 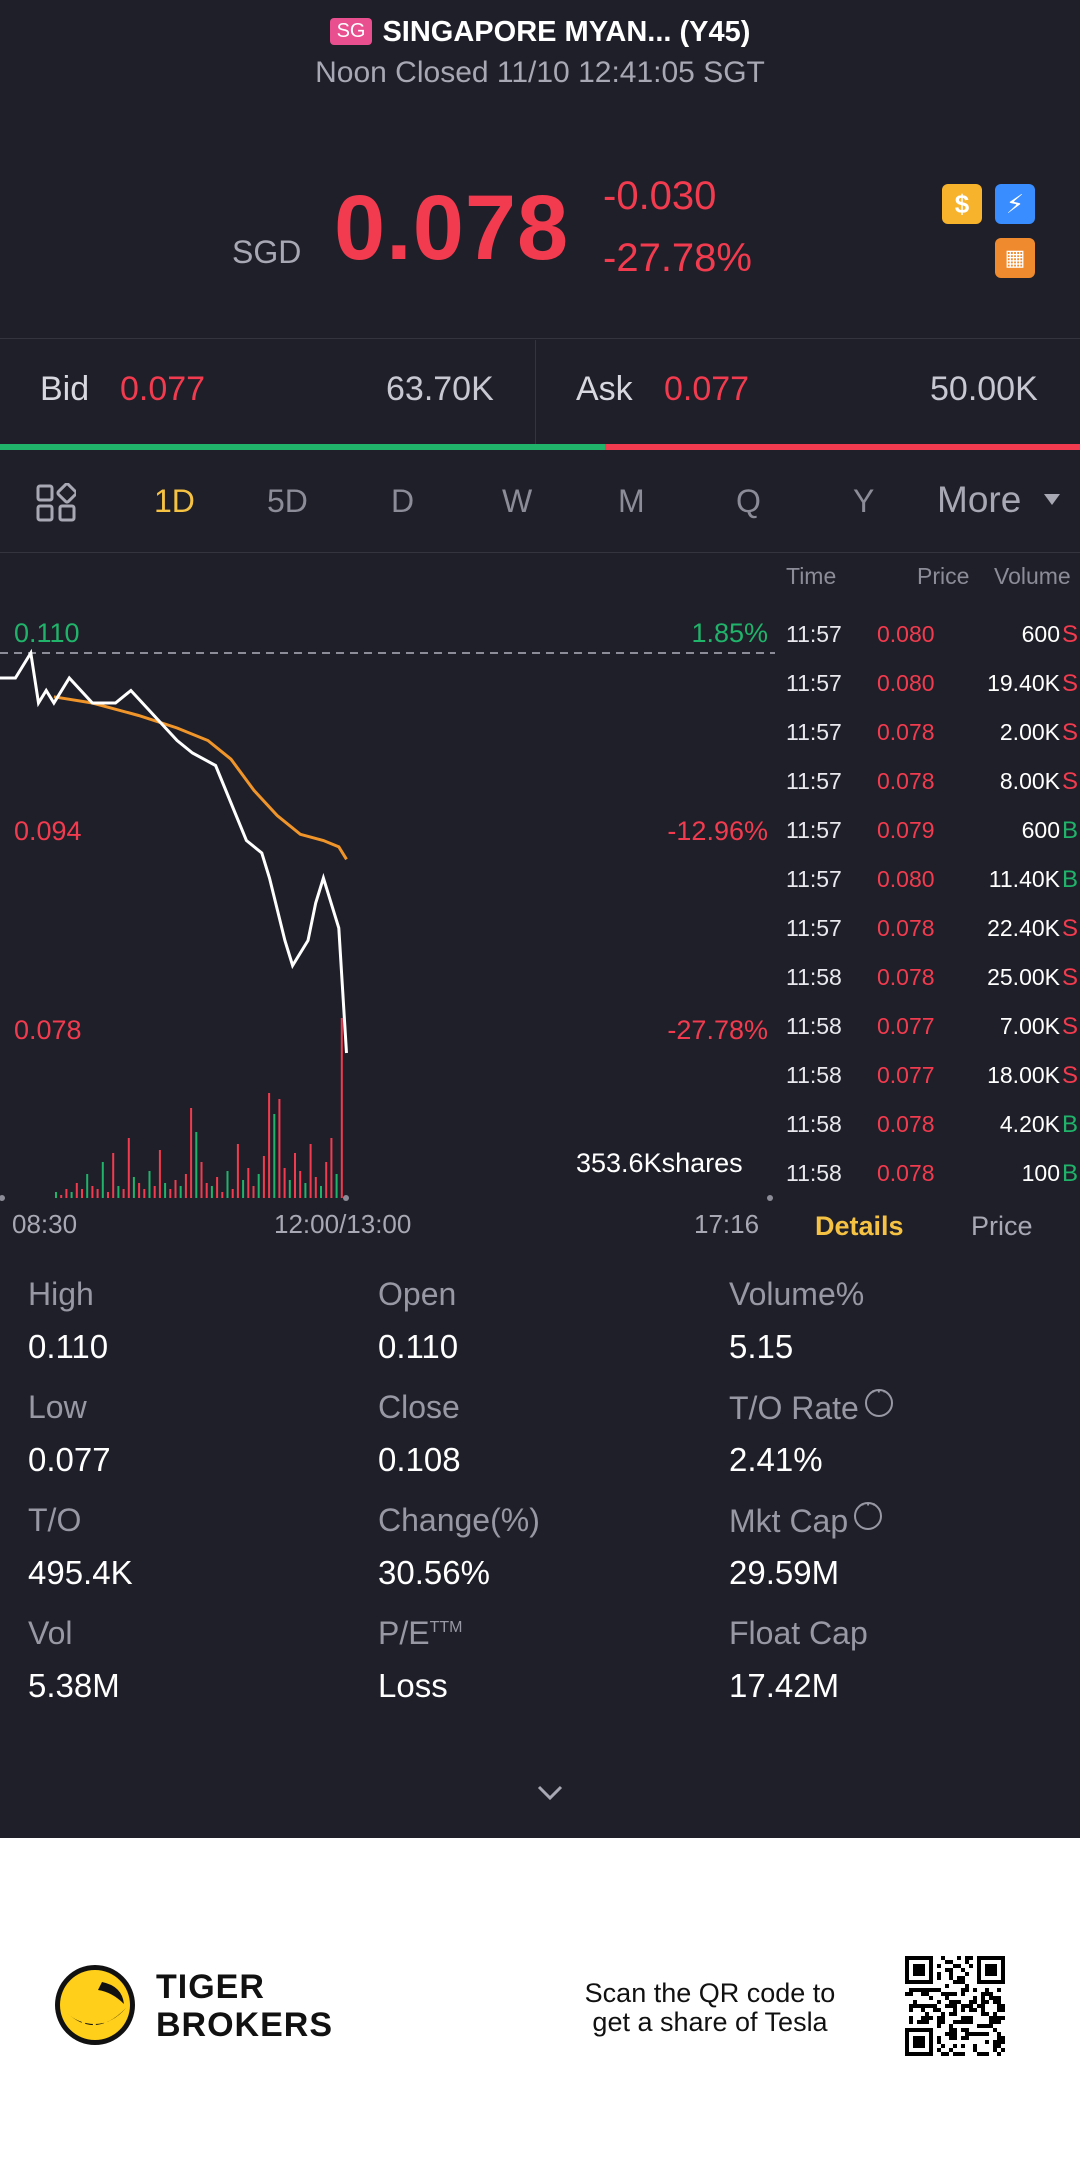 I want to click on scan-text-line2: get a share of Tesla, so click(x=710, y=2022).